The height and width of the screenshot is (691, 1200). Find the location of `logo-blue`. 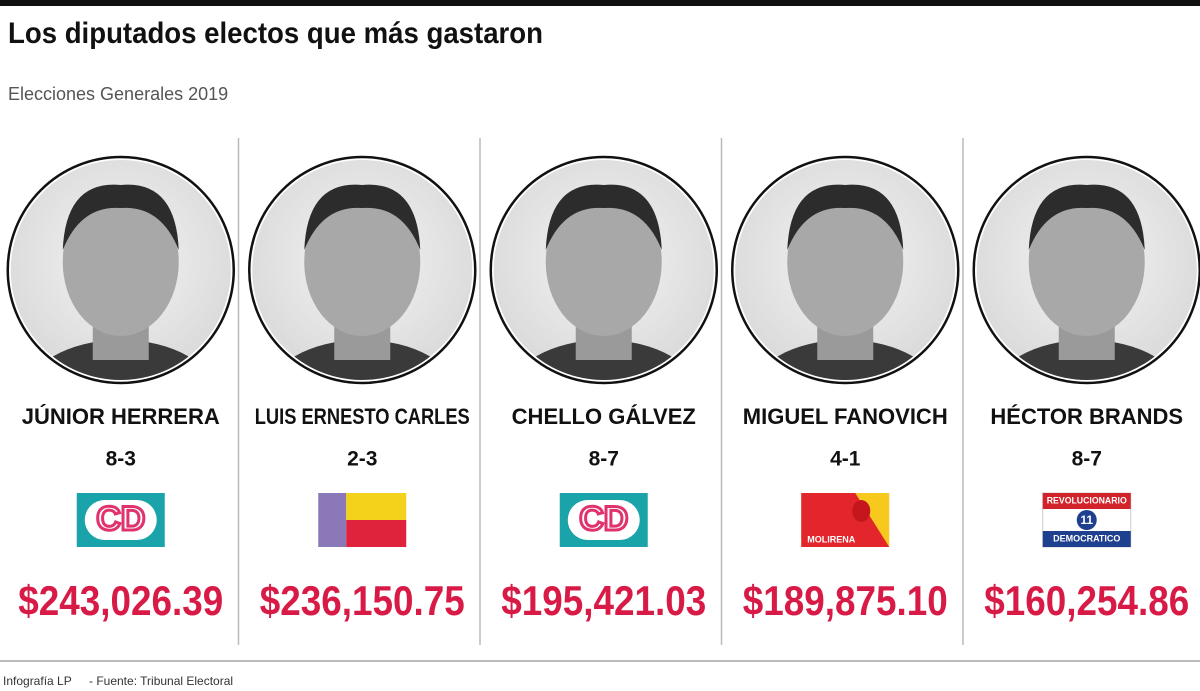

logo-blue is located at coordinates (1086, 539).